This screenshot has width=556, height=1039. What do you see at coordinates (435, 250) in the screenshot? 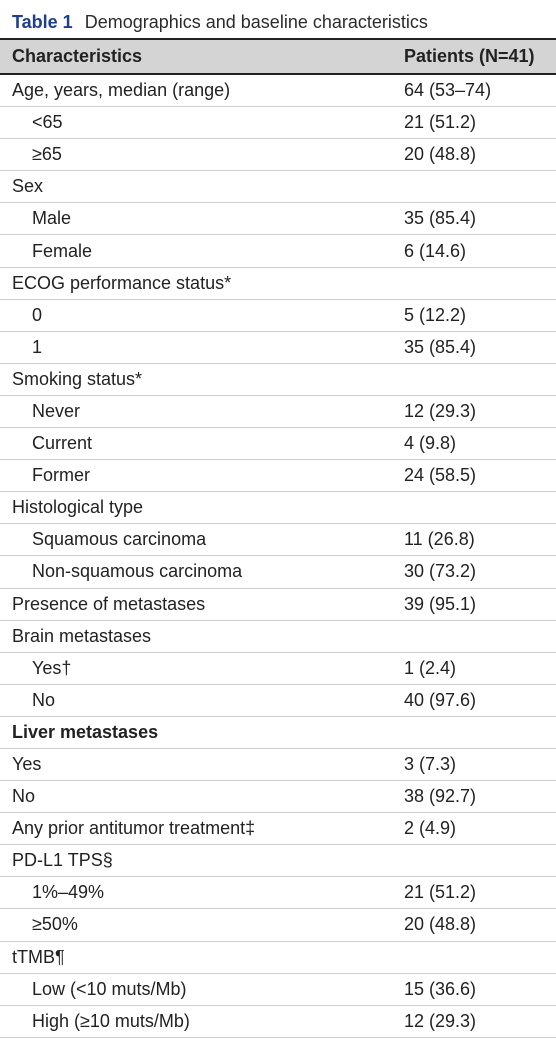
I see `row-value: 6 (14.6)` at bounding box center [435, 250].